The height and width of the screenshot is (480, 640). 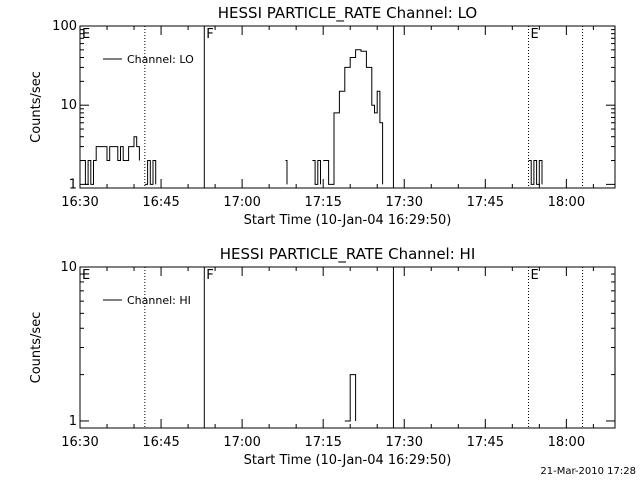 What do you see at coordinates (160, 59) in the screenshot?
I see `legend-label: Channel: LO` at bounding box center [160, 59].